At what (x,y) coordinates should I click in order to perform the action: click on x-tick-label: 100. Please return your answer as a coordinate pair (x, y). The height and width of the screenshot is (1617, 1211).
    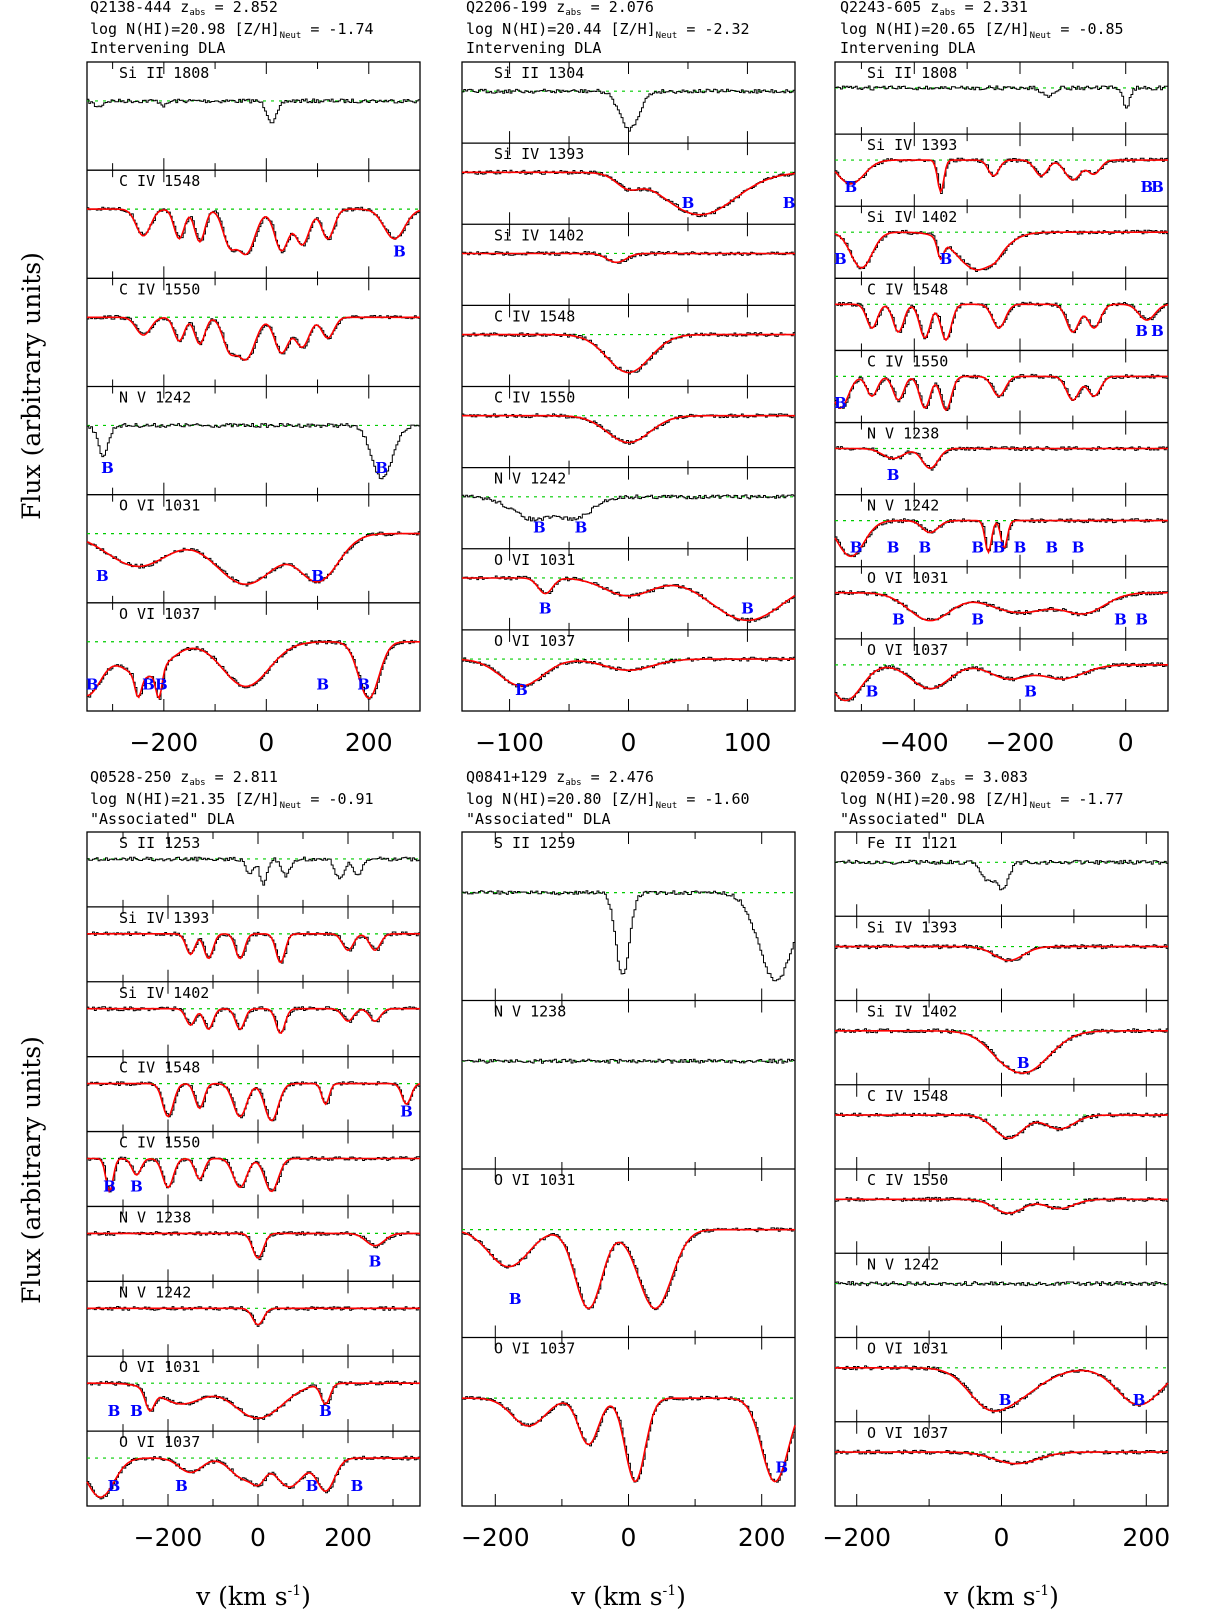
    Looking at the image, I should click on (748, 742).